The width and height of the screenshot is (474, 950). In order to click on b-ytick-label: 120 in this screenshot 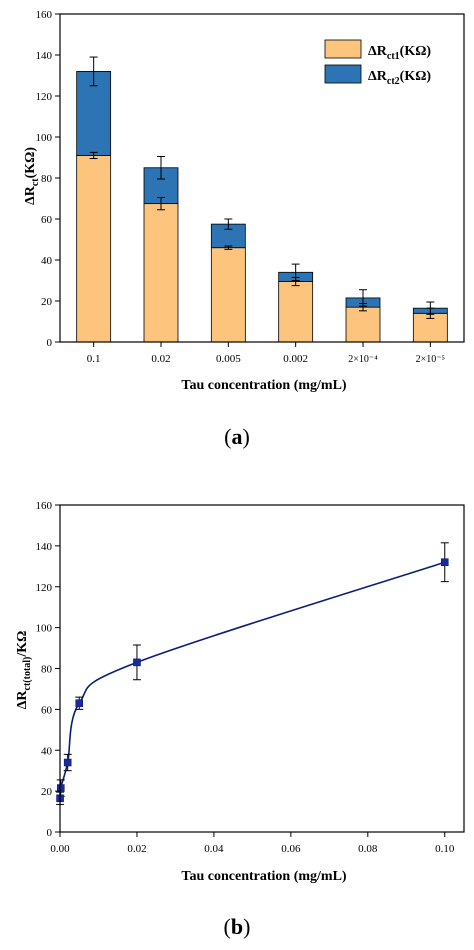, I will do `click(44, 588)`.